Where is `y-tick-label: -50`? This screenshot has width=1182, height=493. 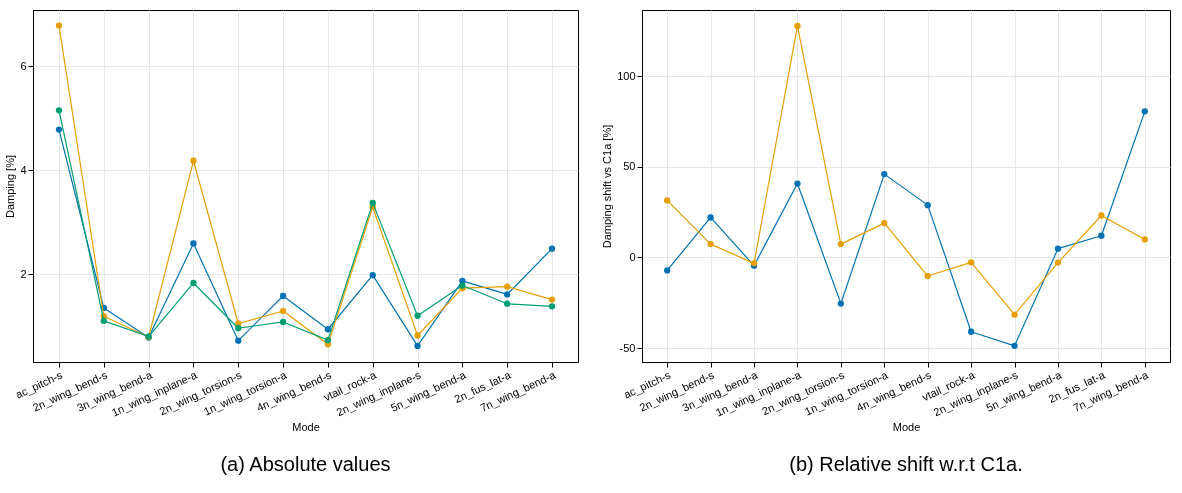
y-tick-label: -50 is located at coordinates (627, 347).